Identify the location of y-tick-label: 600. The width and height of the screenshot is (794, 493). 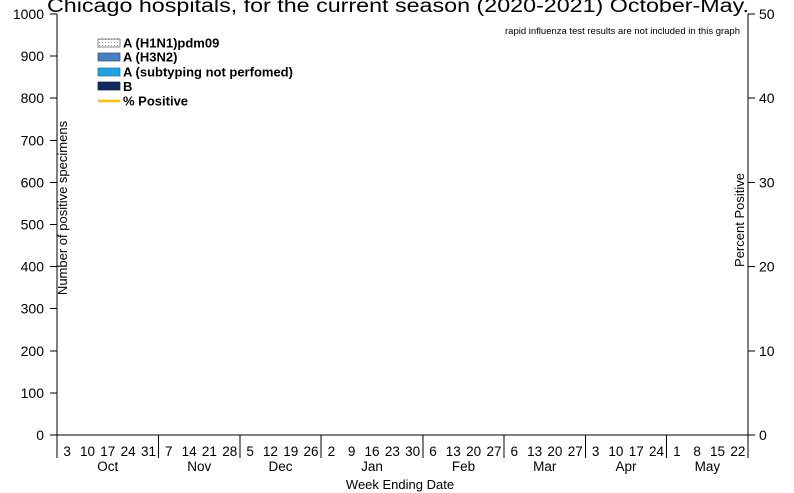
(33, 182).